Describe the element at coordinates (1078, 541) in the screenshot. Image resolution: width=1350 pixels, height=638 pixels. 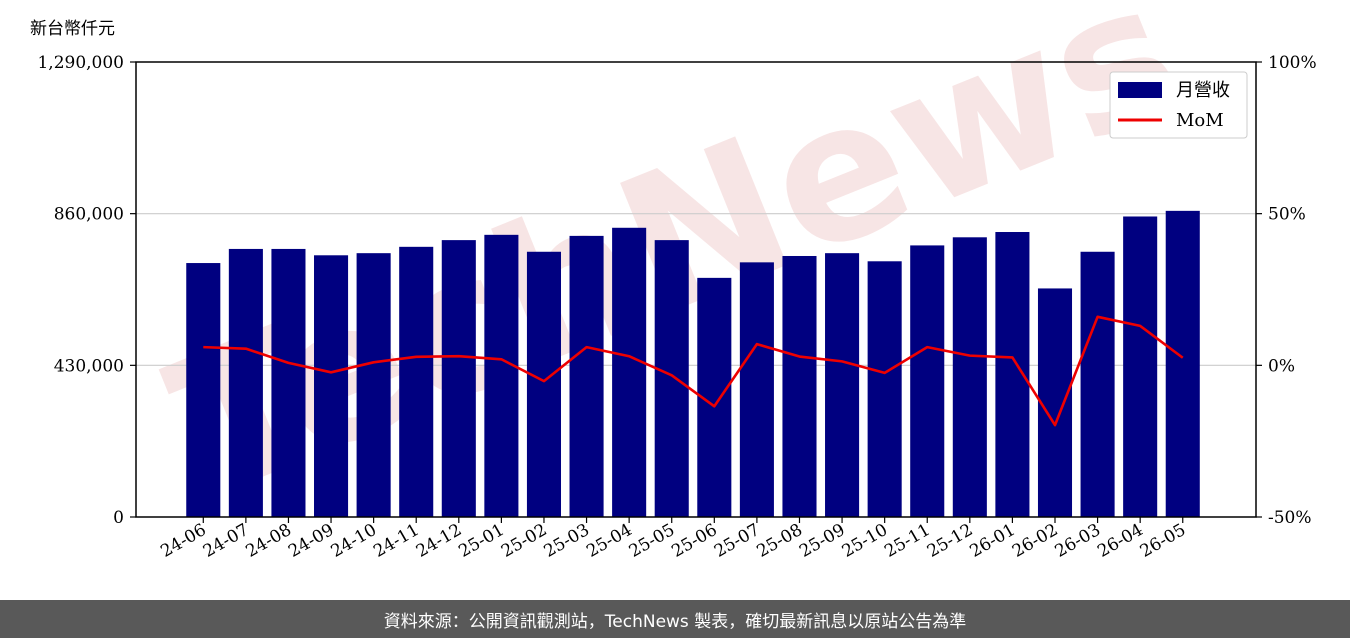
I see `x-tick-label: 26-03` at that location.